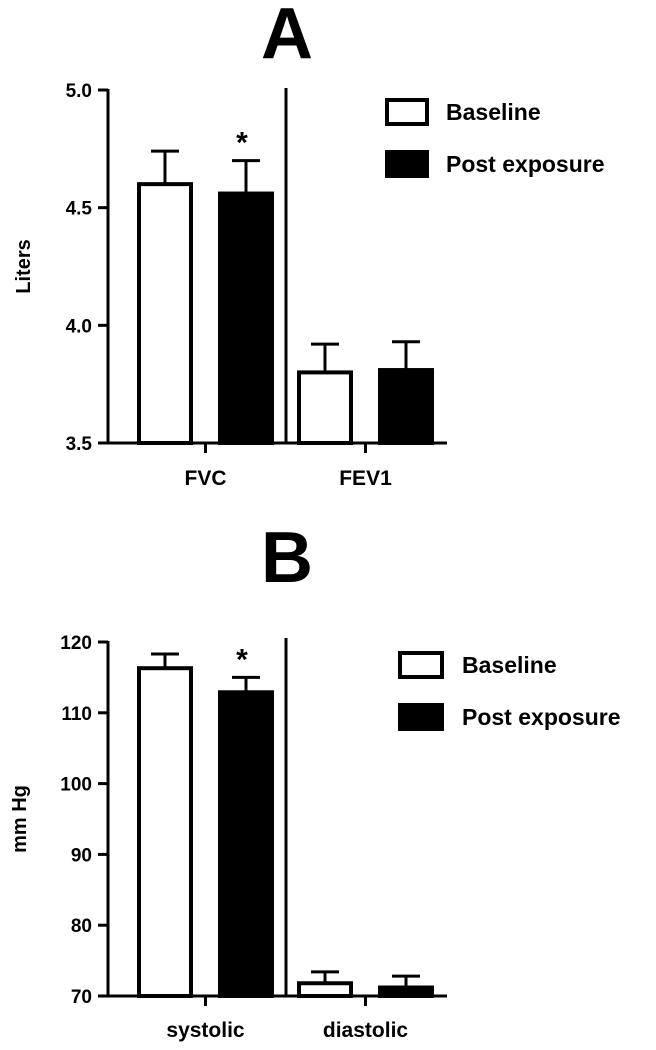  I want to click on y-tick-label: 100, so click(76, 785).